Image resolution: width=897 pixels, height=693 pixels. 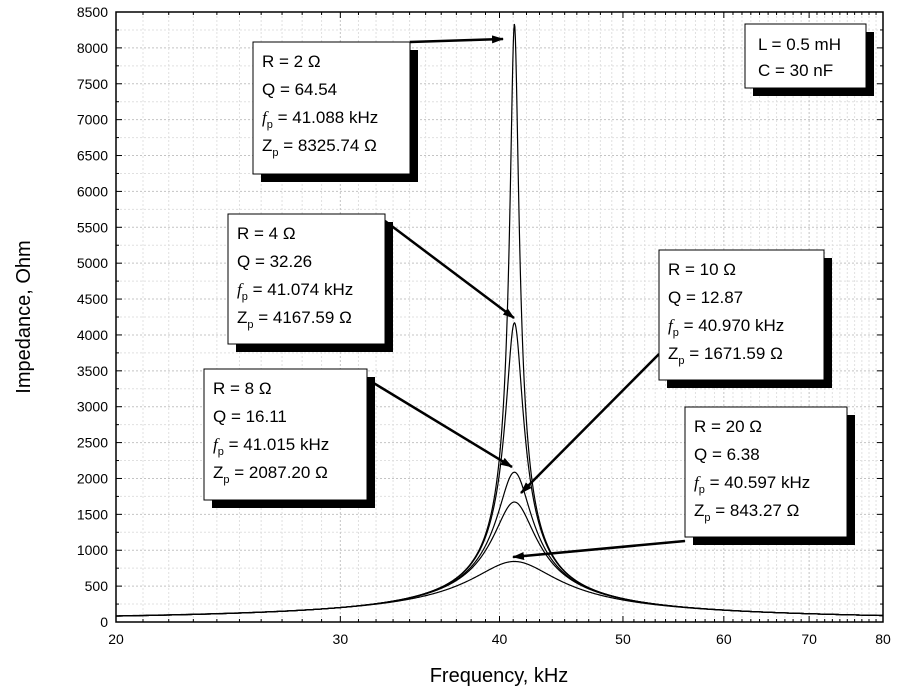 What do you see at coordinates (24, 316) in the screenshot?
I see `y-axis-title: Impedance, Ohm` at bounding box center [24, 316].